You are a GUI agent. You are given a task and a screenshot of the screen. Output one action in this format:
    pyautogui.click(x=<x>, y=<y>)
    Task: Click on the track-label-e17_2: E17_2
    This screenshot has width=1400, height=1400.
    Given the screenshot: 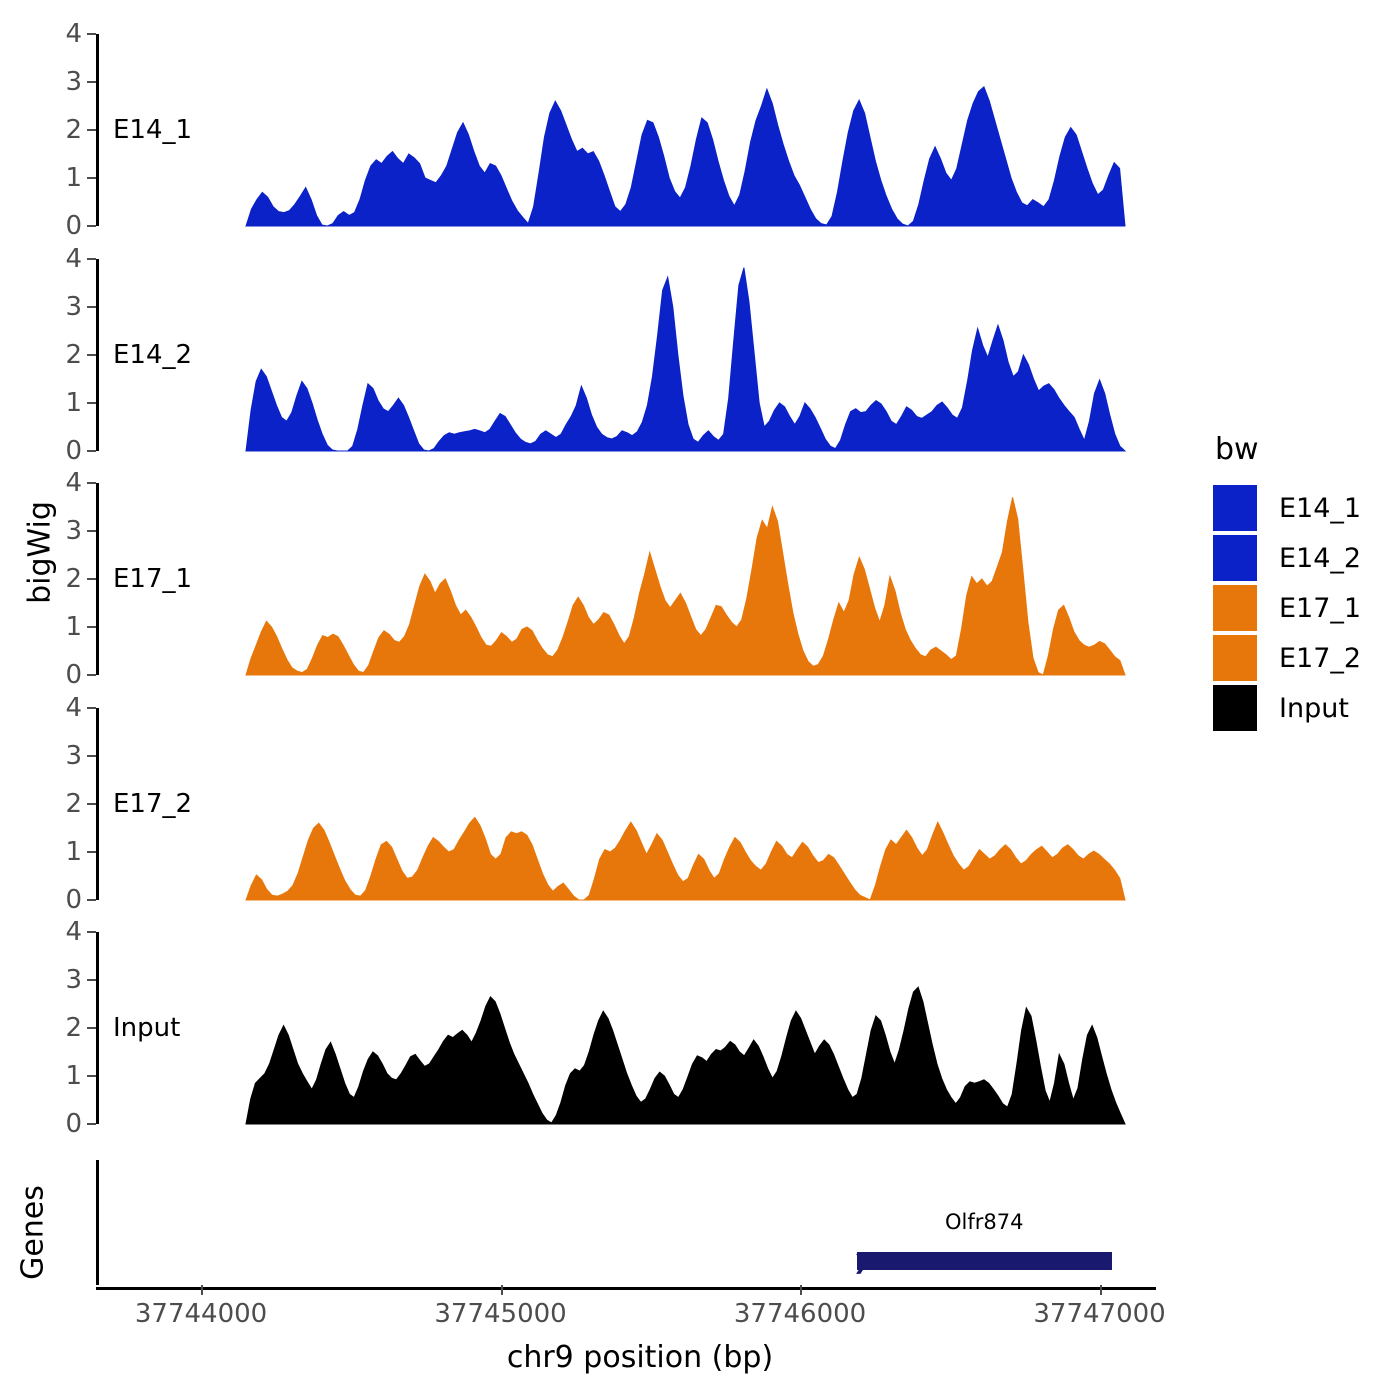 What is the action you would take?
    pyautogui.click(x=153, y=803)
    